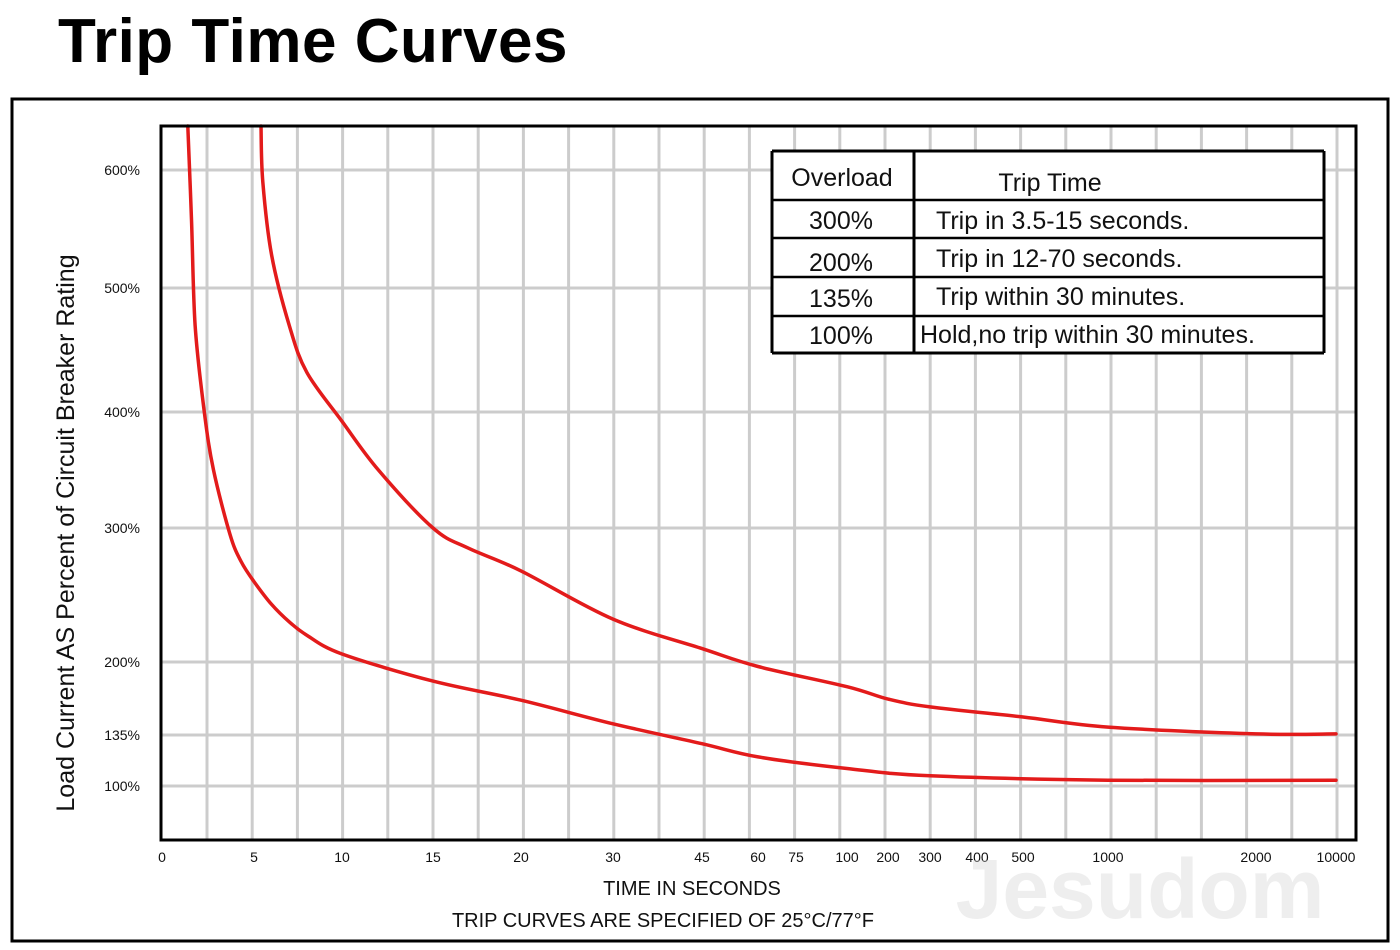  What do you see at coordinates (888, 857) in the screenshot?
I see `x-tick-label: 200` at bounding box center [888, 857].